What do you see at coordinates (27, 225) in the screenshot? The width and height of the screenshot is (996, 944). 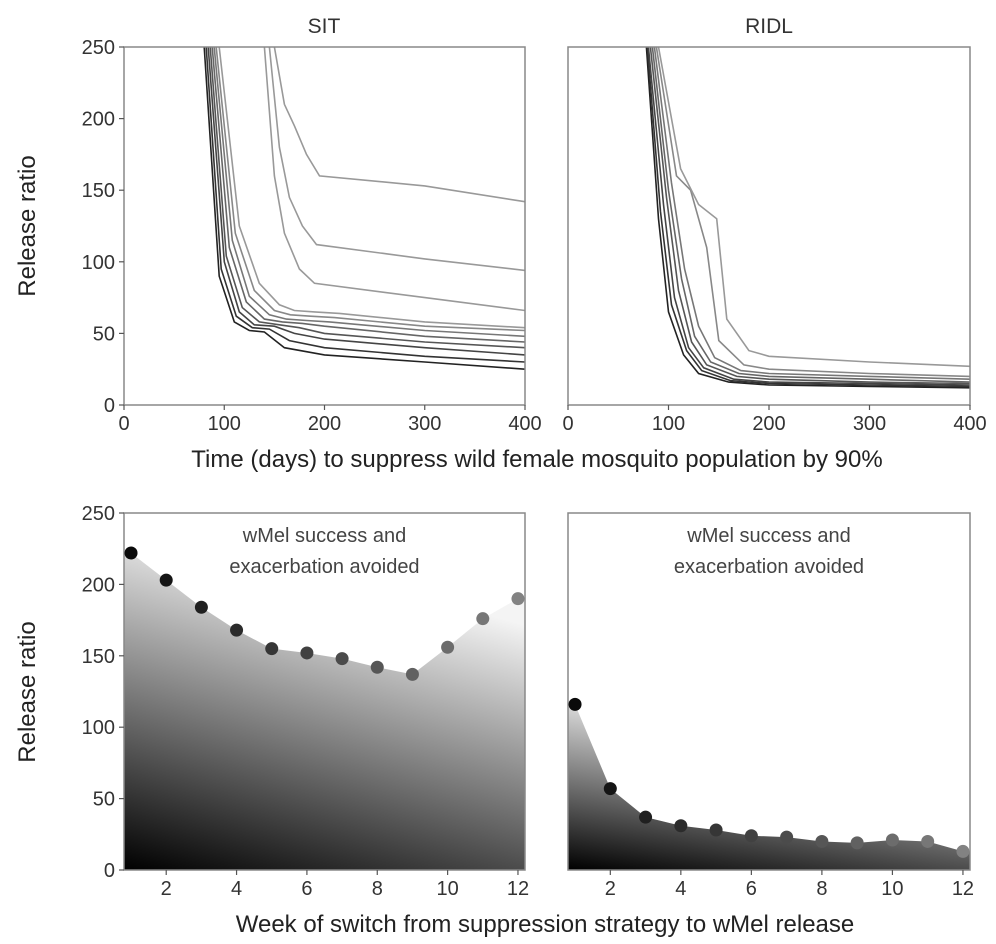 I see `y-axis-label-top: Release ratio` at bounding box center [27, 225].